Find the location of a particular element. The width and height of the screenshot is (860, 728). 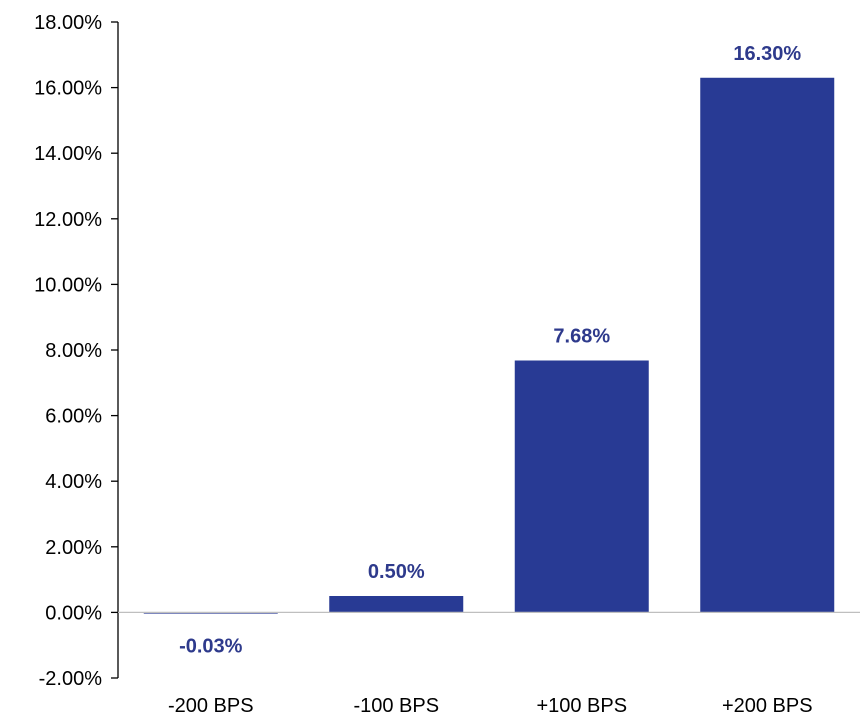

y-tick-label: 18.00% is located at coordinates (68, 23).